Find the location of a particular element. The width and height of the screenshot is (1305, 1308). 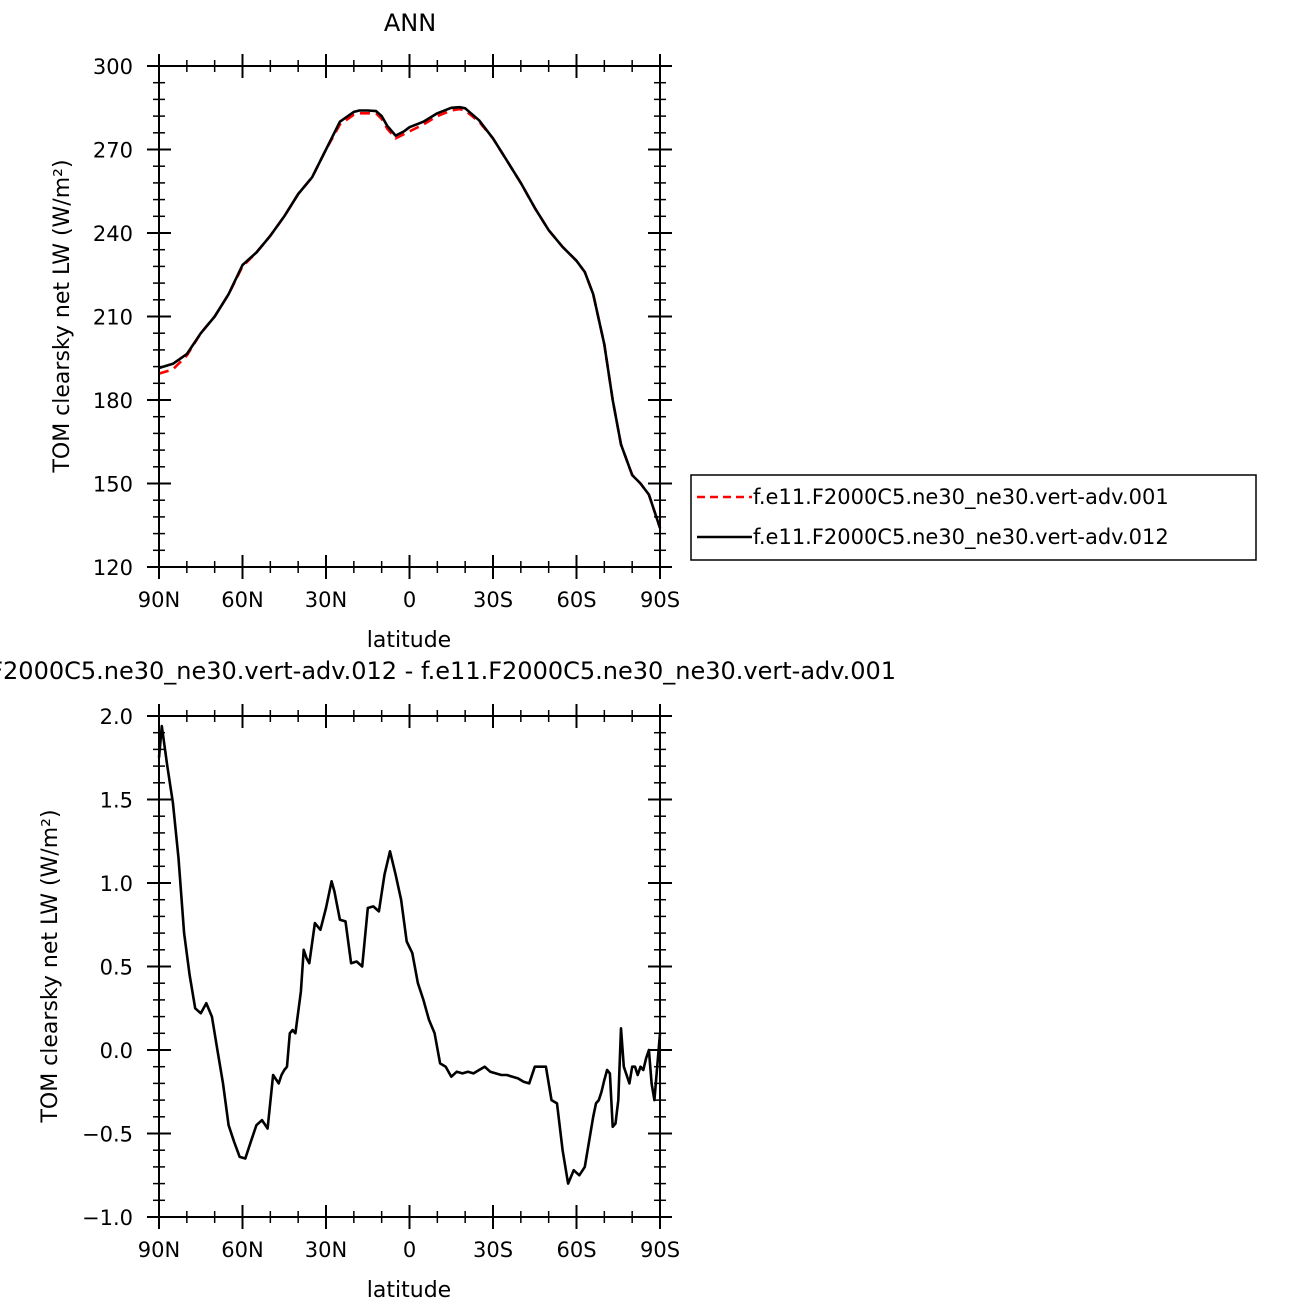

y-tick-label: −0.5 is located at coordinates (107, 1135).